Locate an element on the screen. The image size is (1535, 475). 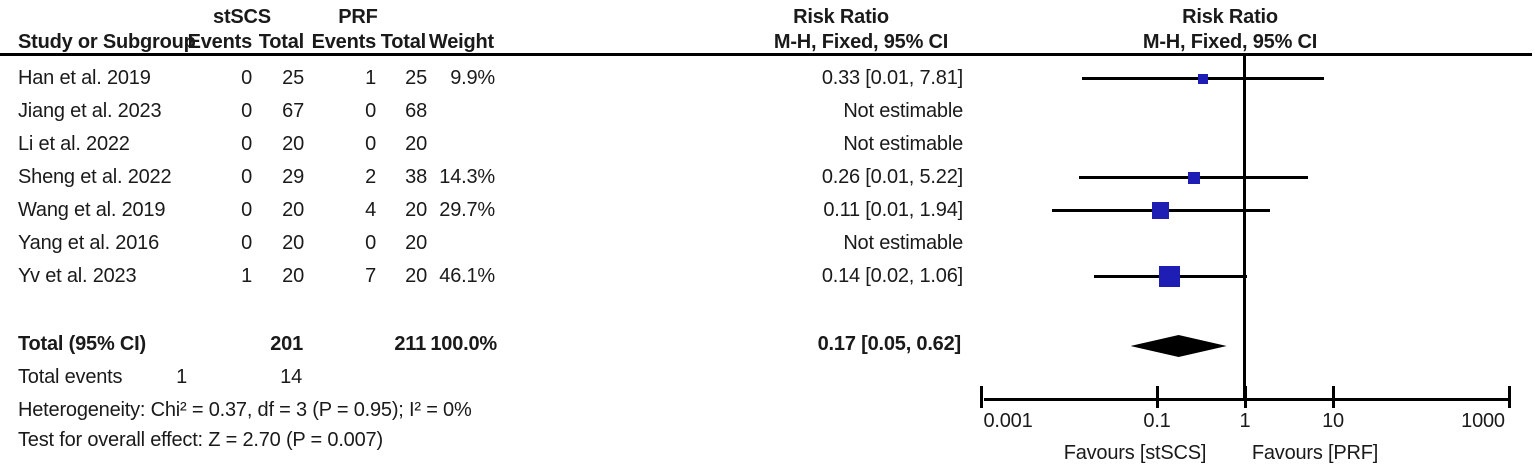
risk-ratio-cell: 0.14 [0.02, 1.06] is located at coordinates (892, 276).